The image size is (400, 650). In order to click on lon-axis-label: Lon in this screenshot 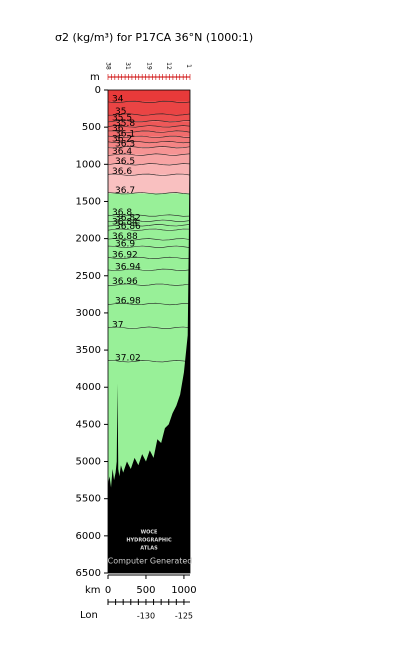, I will do `click(89, 615)`.